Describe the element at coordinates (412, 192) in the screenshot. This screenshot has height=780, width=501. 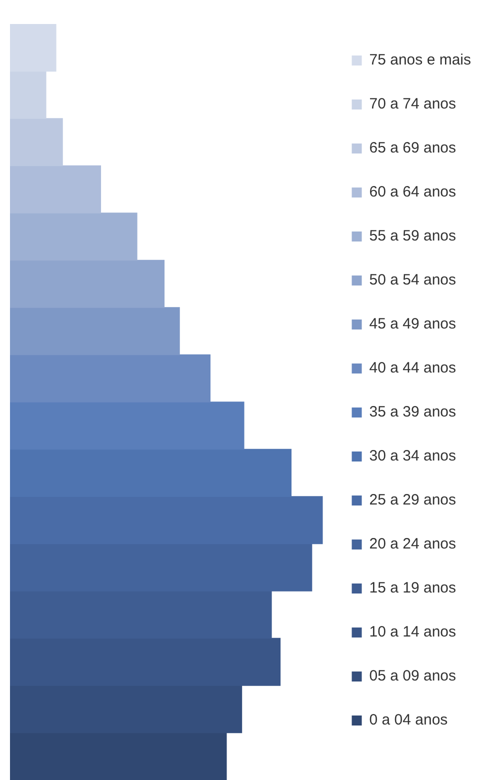
I see `legend-label: 60 a 64 anos` at that location.